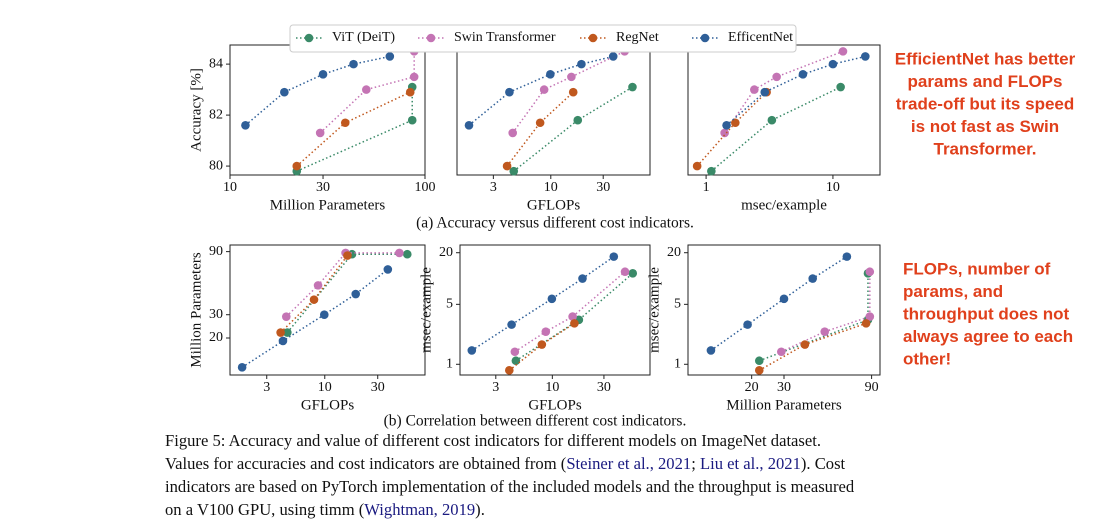 The image size is (1099, 523). What do you see at coordinates (216, 314) in the screenshot?
I see `y-tick-label: 30` at bounding box center [216, 314].